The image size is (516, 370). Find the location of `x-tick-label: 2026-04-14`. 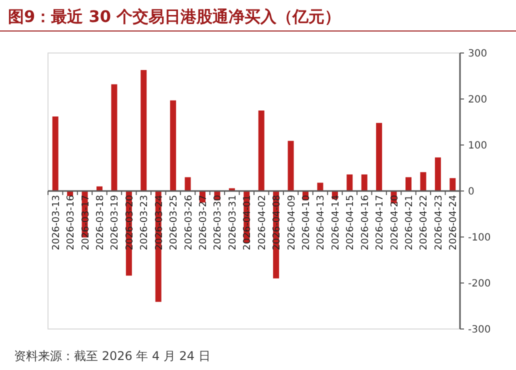

x-tick-label: 2026-04-14 is located at coordinates (336, 222).